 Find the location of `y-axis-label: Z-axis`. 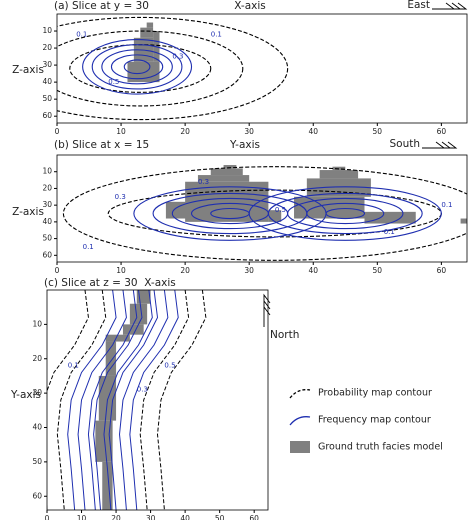

y-axis-label: Z-axis is located at coordinates (28, 212).